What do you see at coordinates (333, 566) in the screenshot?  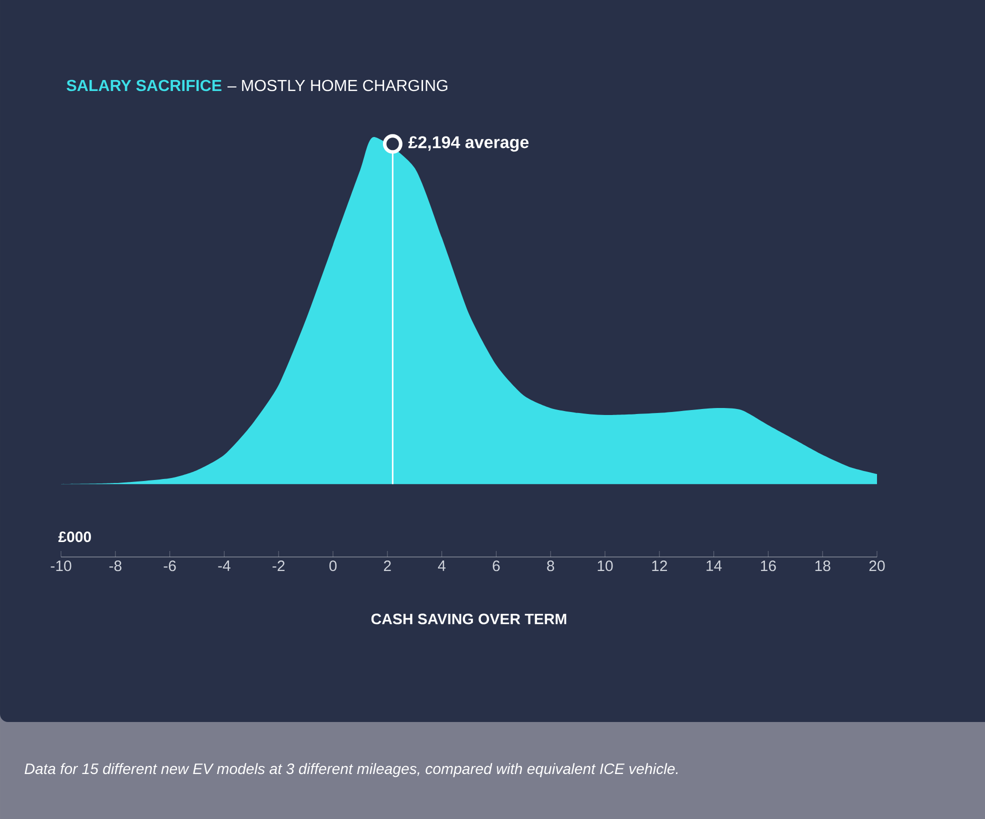 I see `x-tick-label: 0` at bounding box center [333, 566].